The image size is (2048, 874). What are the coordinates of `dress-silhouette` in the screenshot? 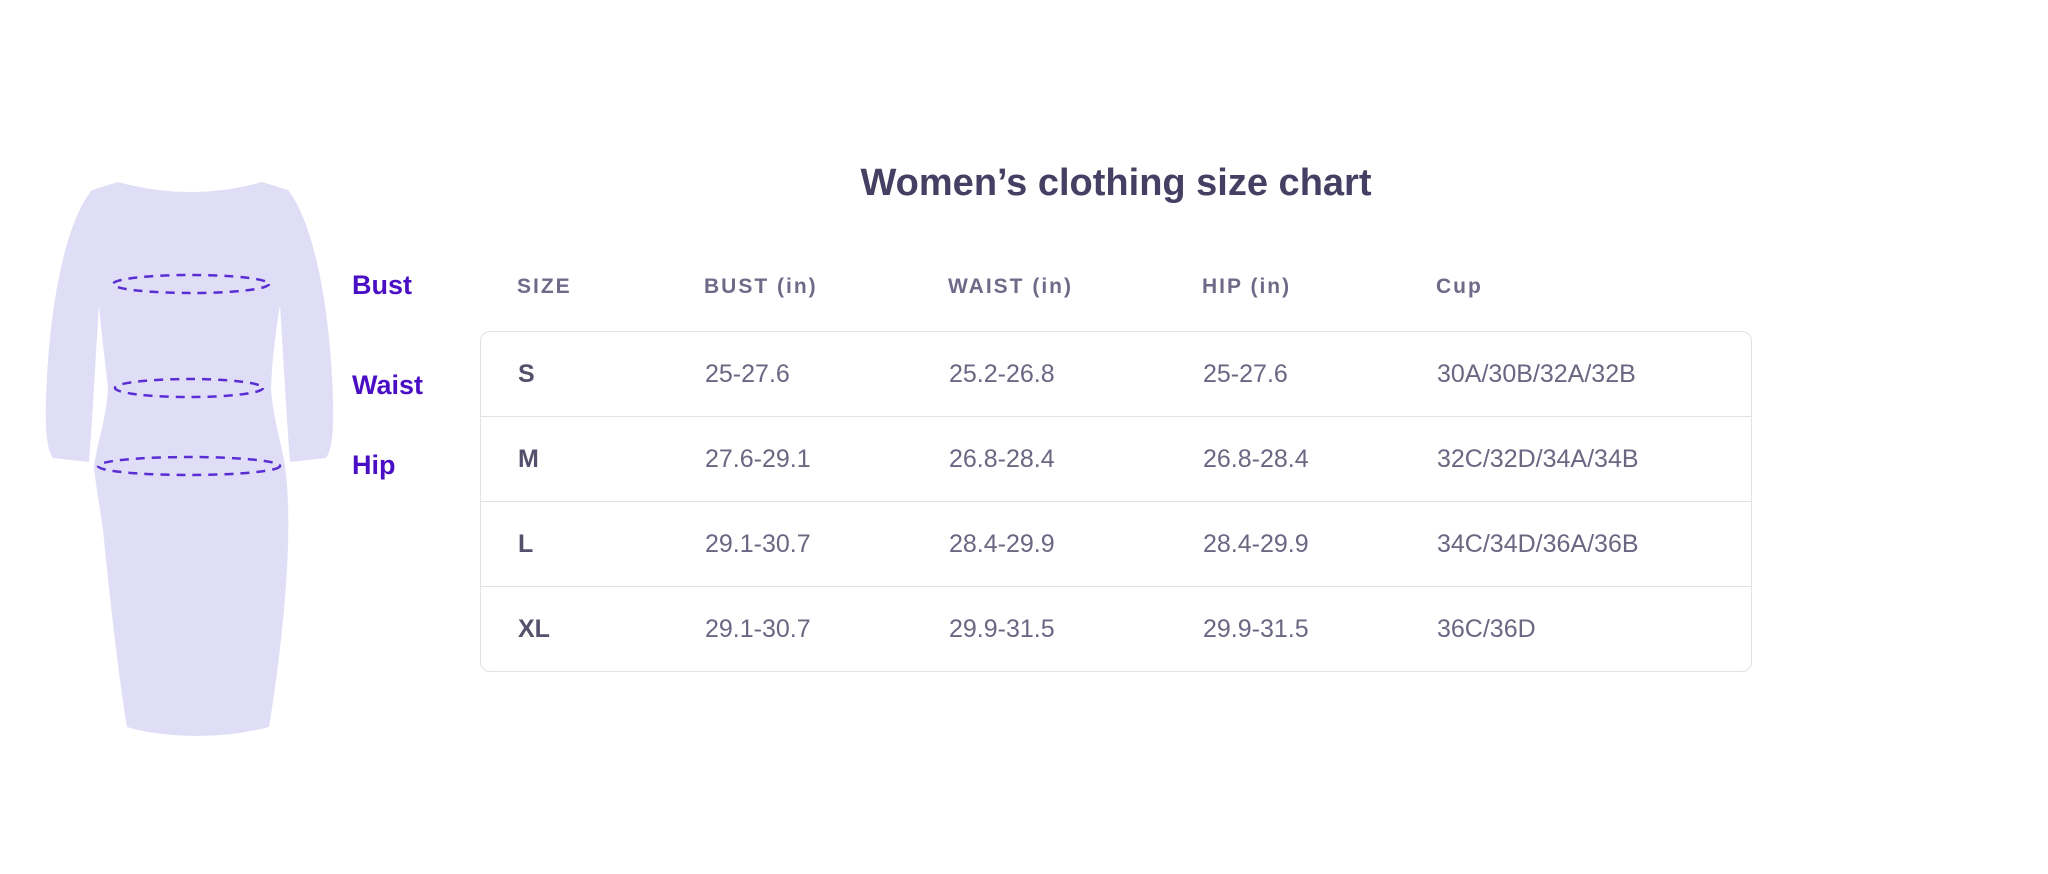 It's located at (189, 459).